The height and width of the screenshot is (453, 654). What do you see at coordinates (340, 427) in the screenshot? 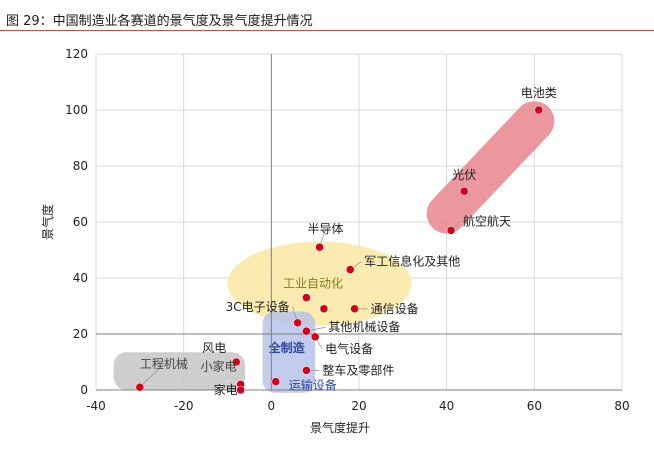
I see `x-axis-label: 景气度提升` at bounding box center [340, 427].